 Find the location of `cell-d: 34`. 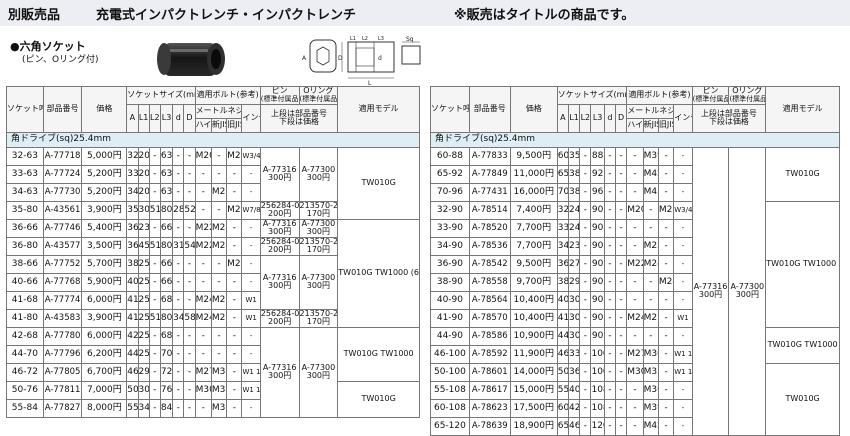

cell-d: 34 is located at coordinates (178, 318).